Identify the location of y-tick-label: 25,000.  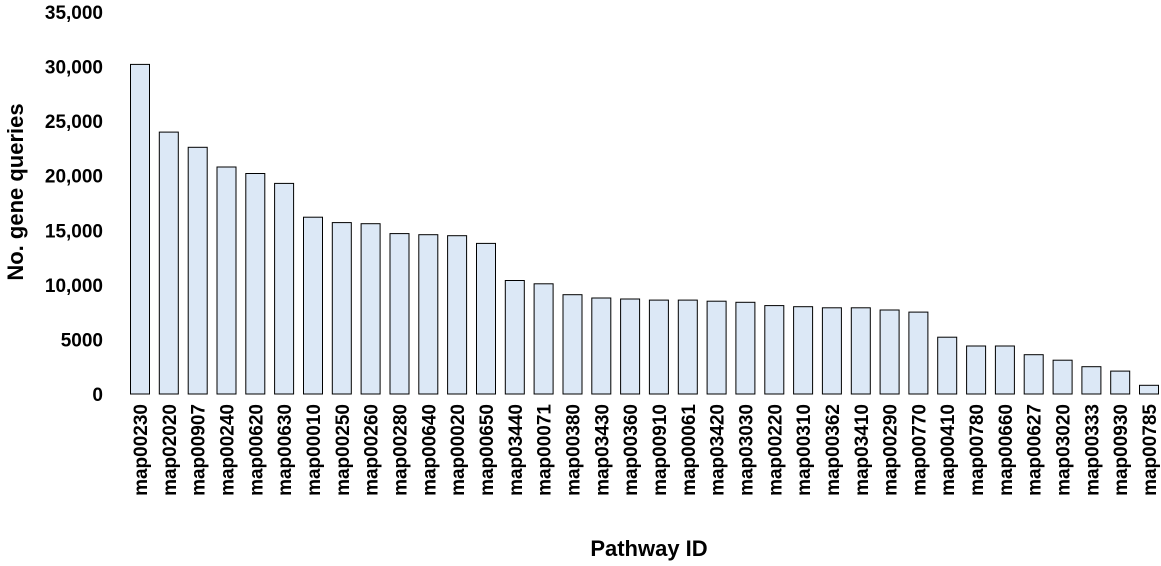
(74, 122).